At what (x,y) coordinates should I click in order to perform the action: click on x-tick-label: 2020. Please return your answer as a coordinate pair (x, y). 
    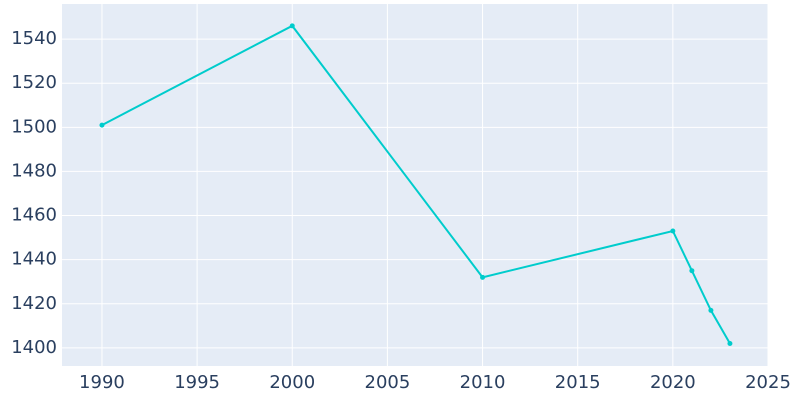
    Looking at the image, I should click on (673, 382).